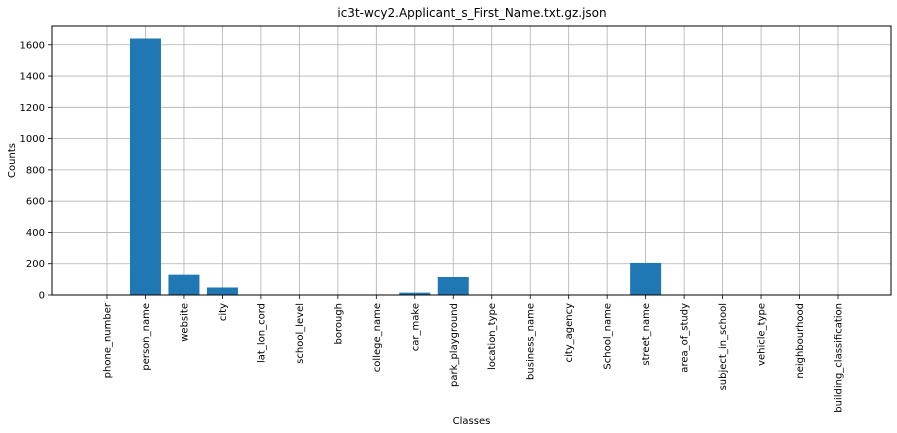 Image resolution: width=897 pixels, height=433 pixels. What do you see at coordinates (32, 108) in the screenshot?
I see `y-tick-label: 1200` at bounding box center [32, 108].